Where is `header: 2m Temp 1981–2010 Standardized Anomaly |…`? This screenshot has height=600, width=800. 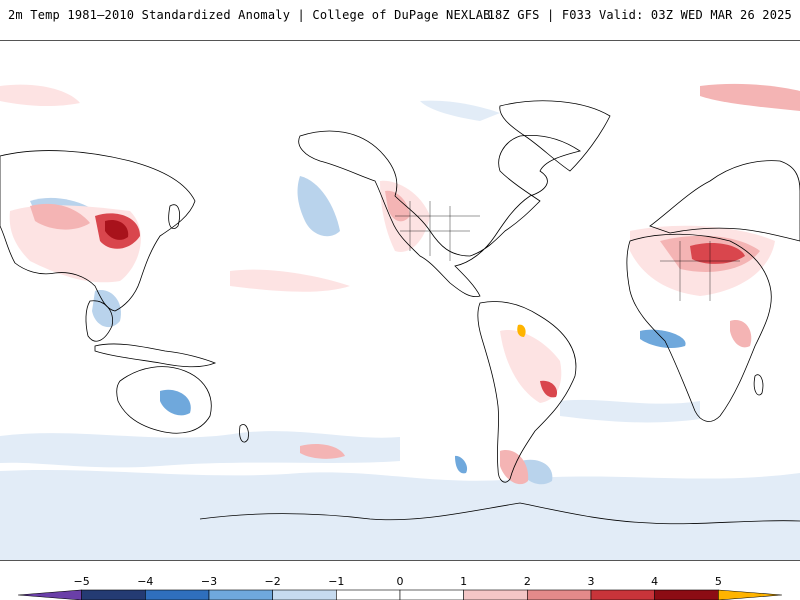 header: 2m Temp 1981–2010 Standardized Anomaly |… is located at coordinates (400, 17).